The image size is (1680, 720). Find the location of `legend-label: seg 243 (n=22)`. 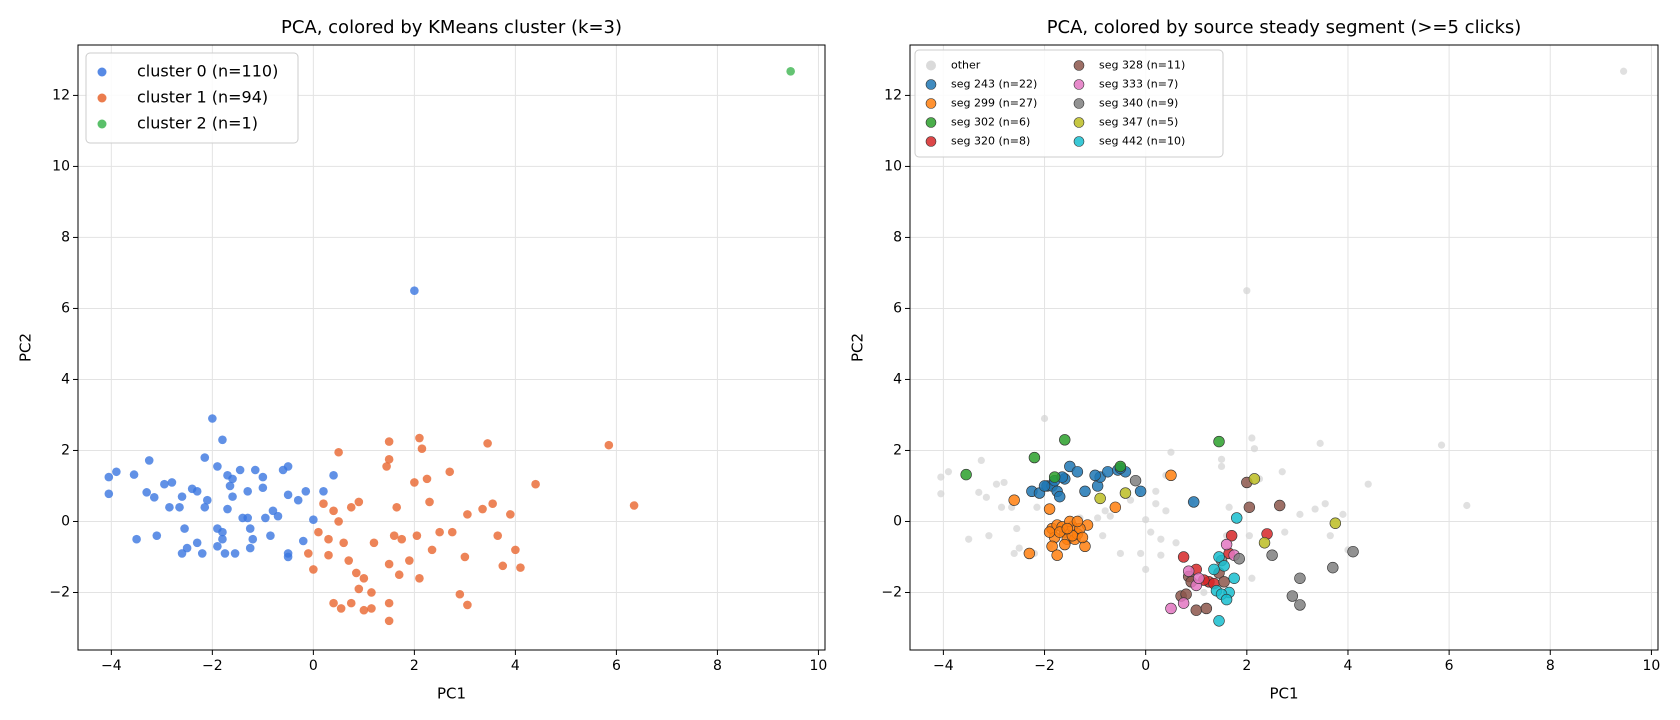

legend-label: seg 243 (n=22) is located at coordinates (994, 84).